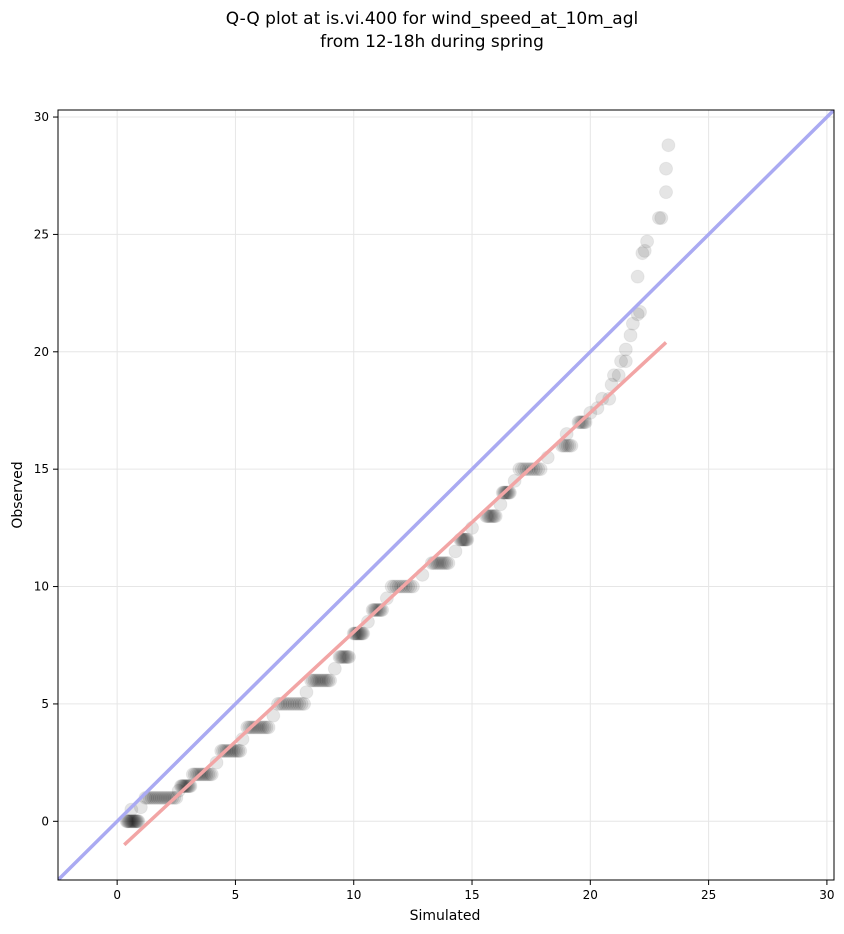 Image resolution: width=844 pixels, height=934 pixels. Describe the element at coordinates (826, 895) in the screenshot. I see `x-tick-label: 30` at that location.